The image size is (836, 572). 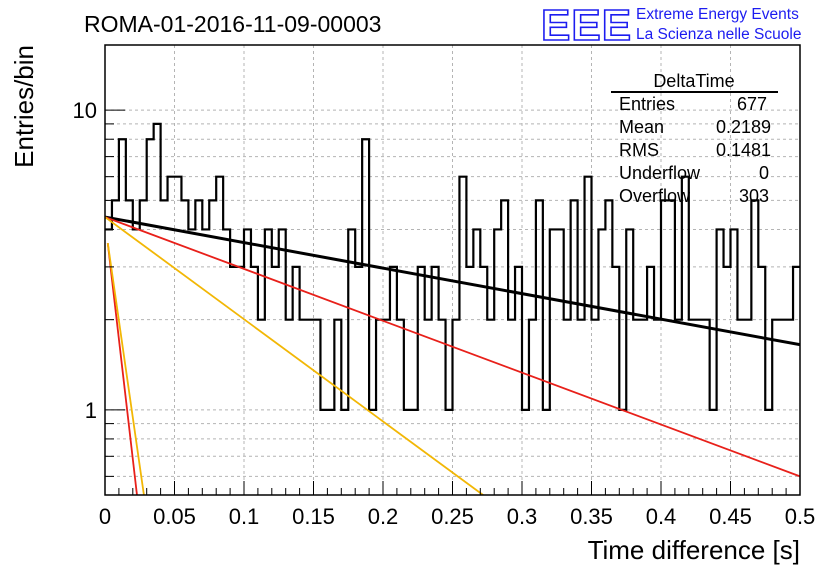 I want to click on stats-title: DeltaTime, so click(x=693, y=81).